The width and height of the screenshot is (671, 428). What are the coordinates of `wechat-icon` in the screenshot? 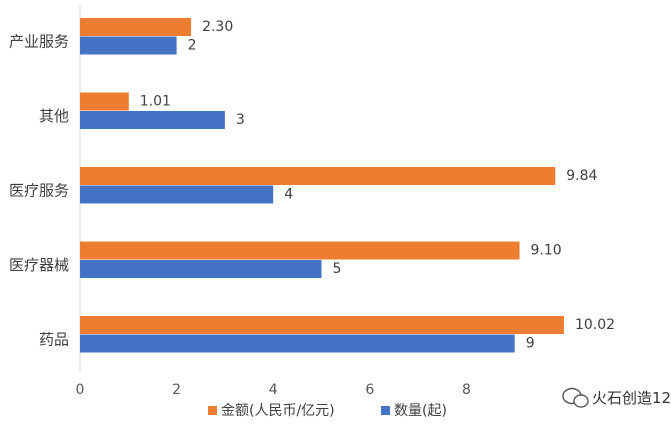 It's located at (575, 397).